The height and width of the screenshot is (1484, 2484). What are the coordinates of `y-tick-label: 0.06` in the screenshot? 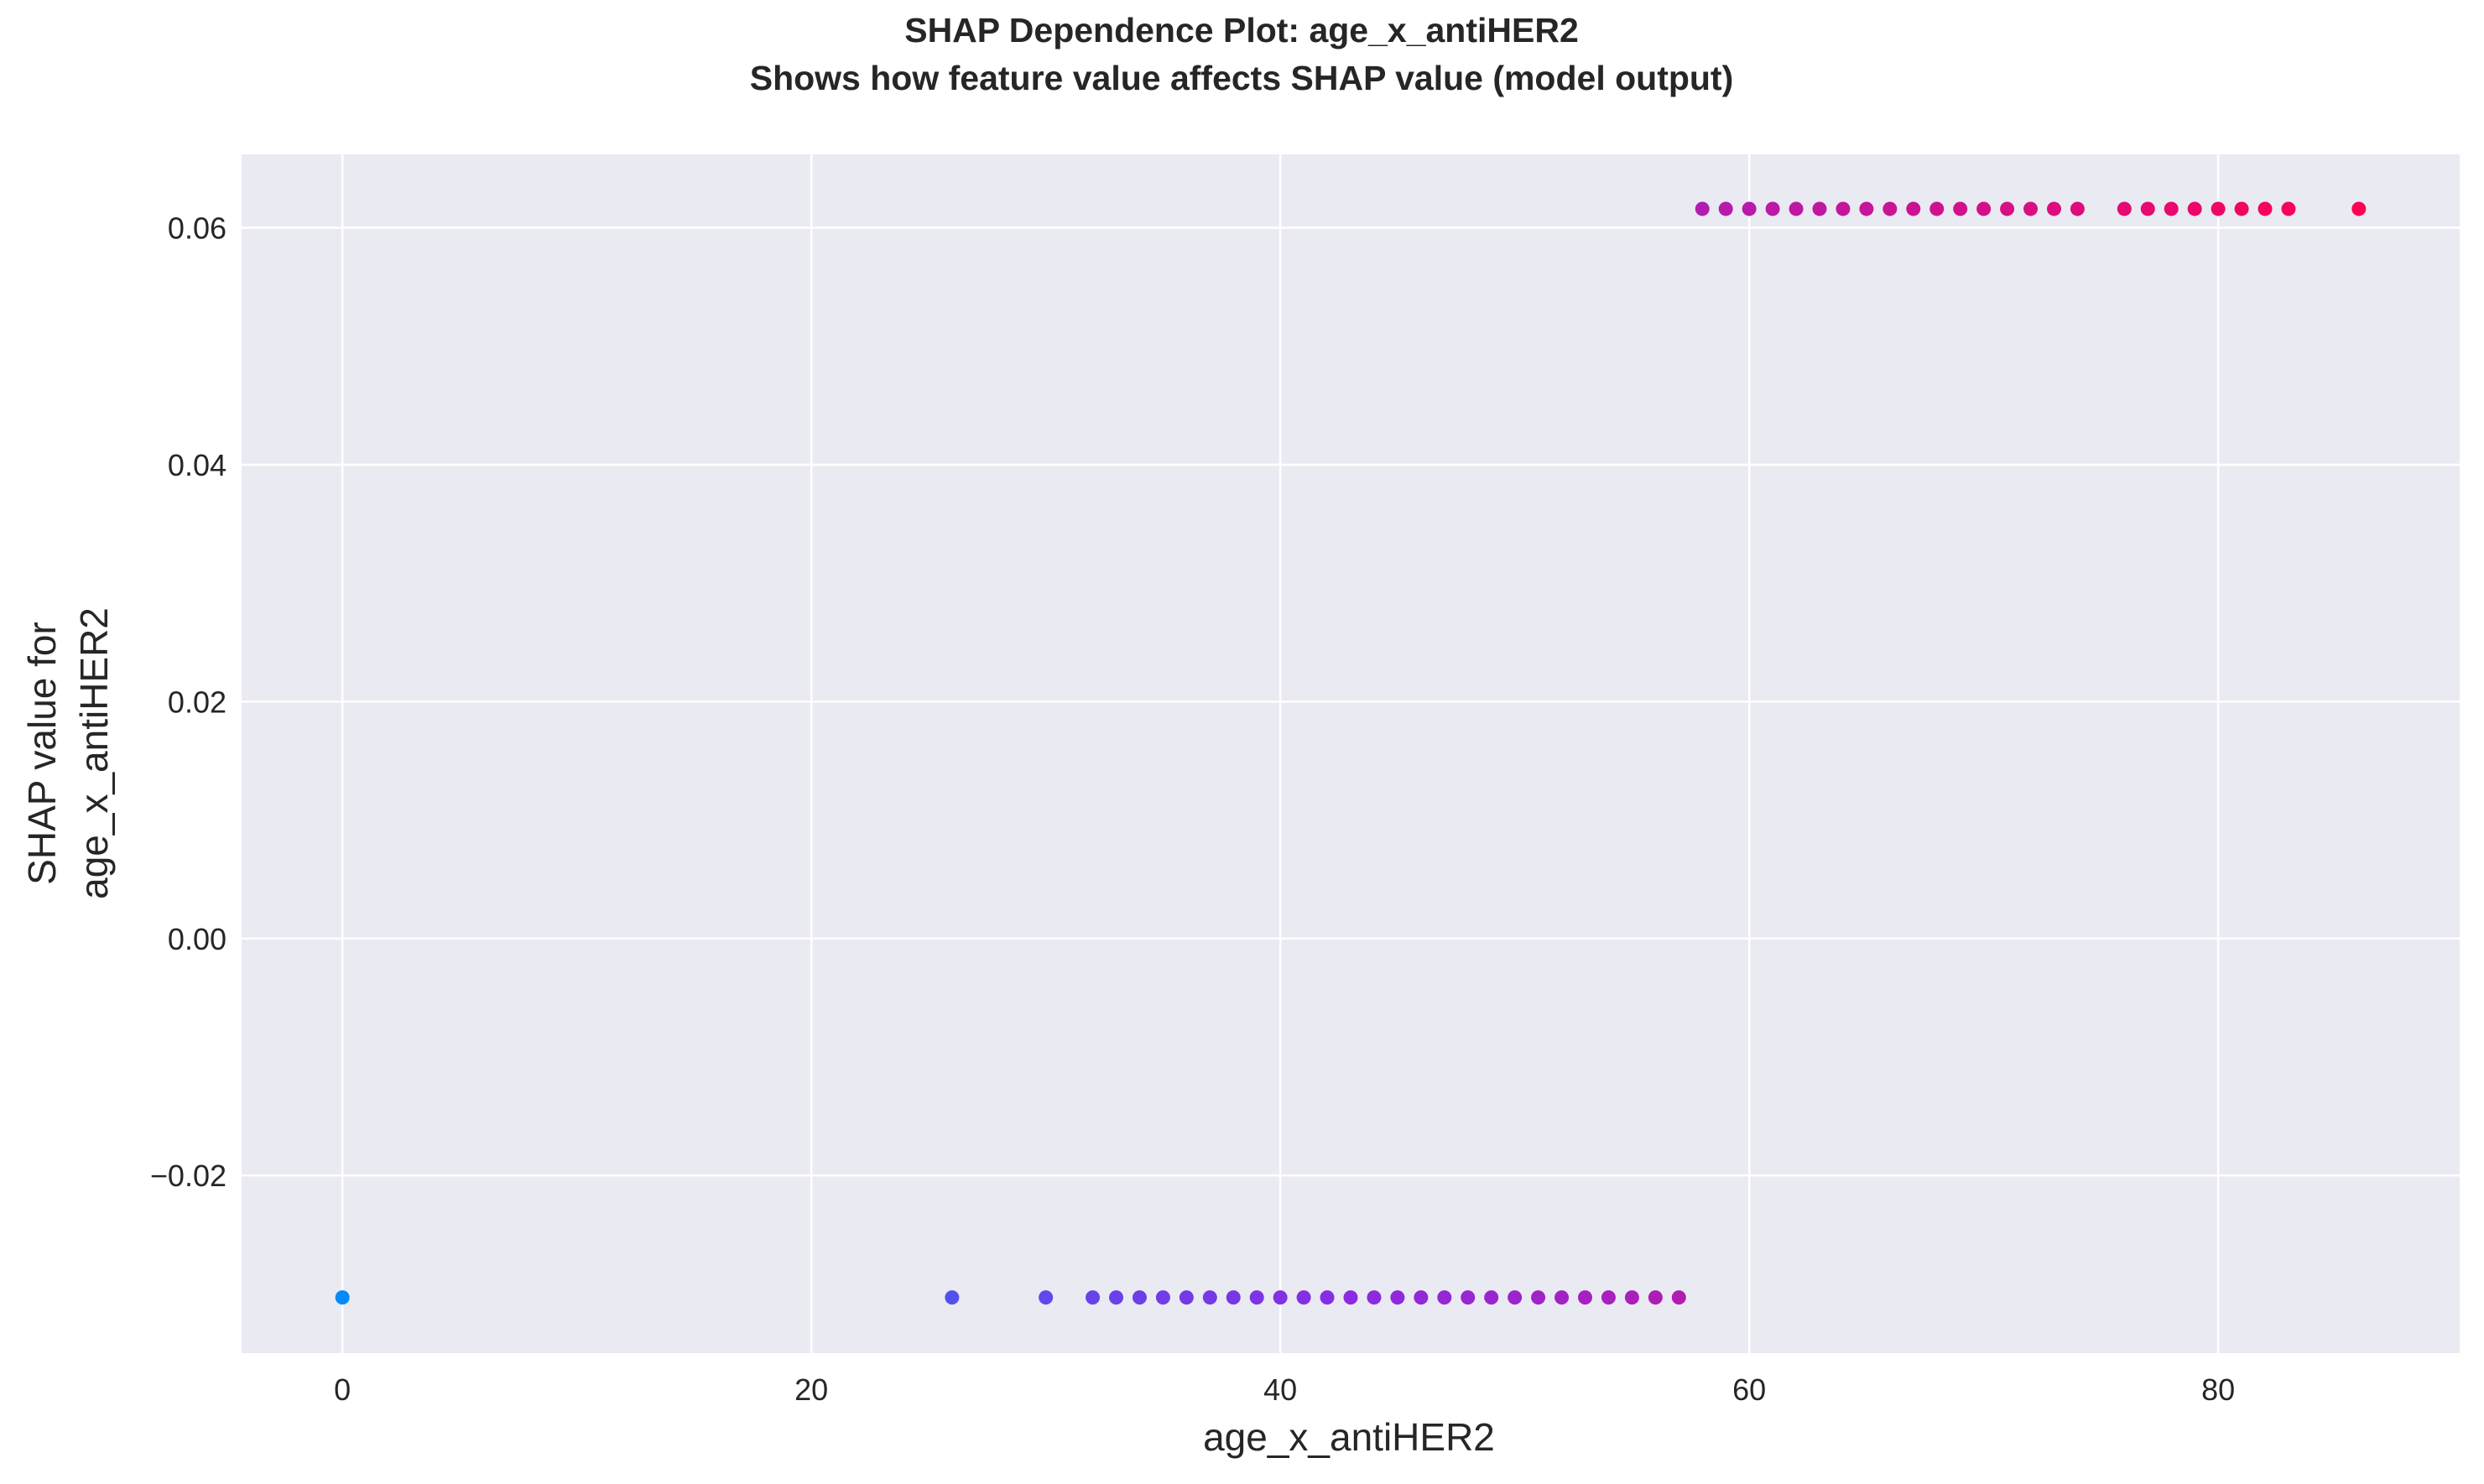 It's located at (197, 228).